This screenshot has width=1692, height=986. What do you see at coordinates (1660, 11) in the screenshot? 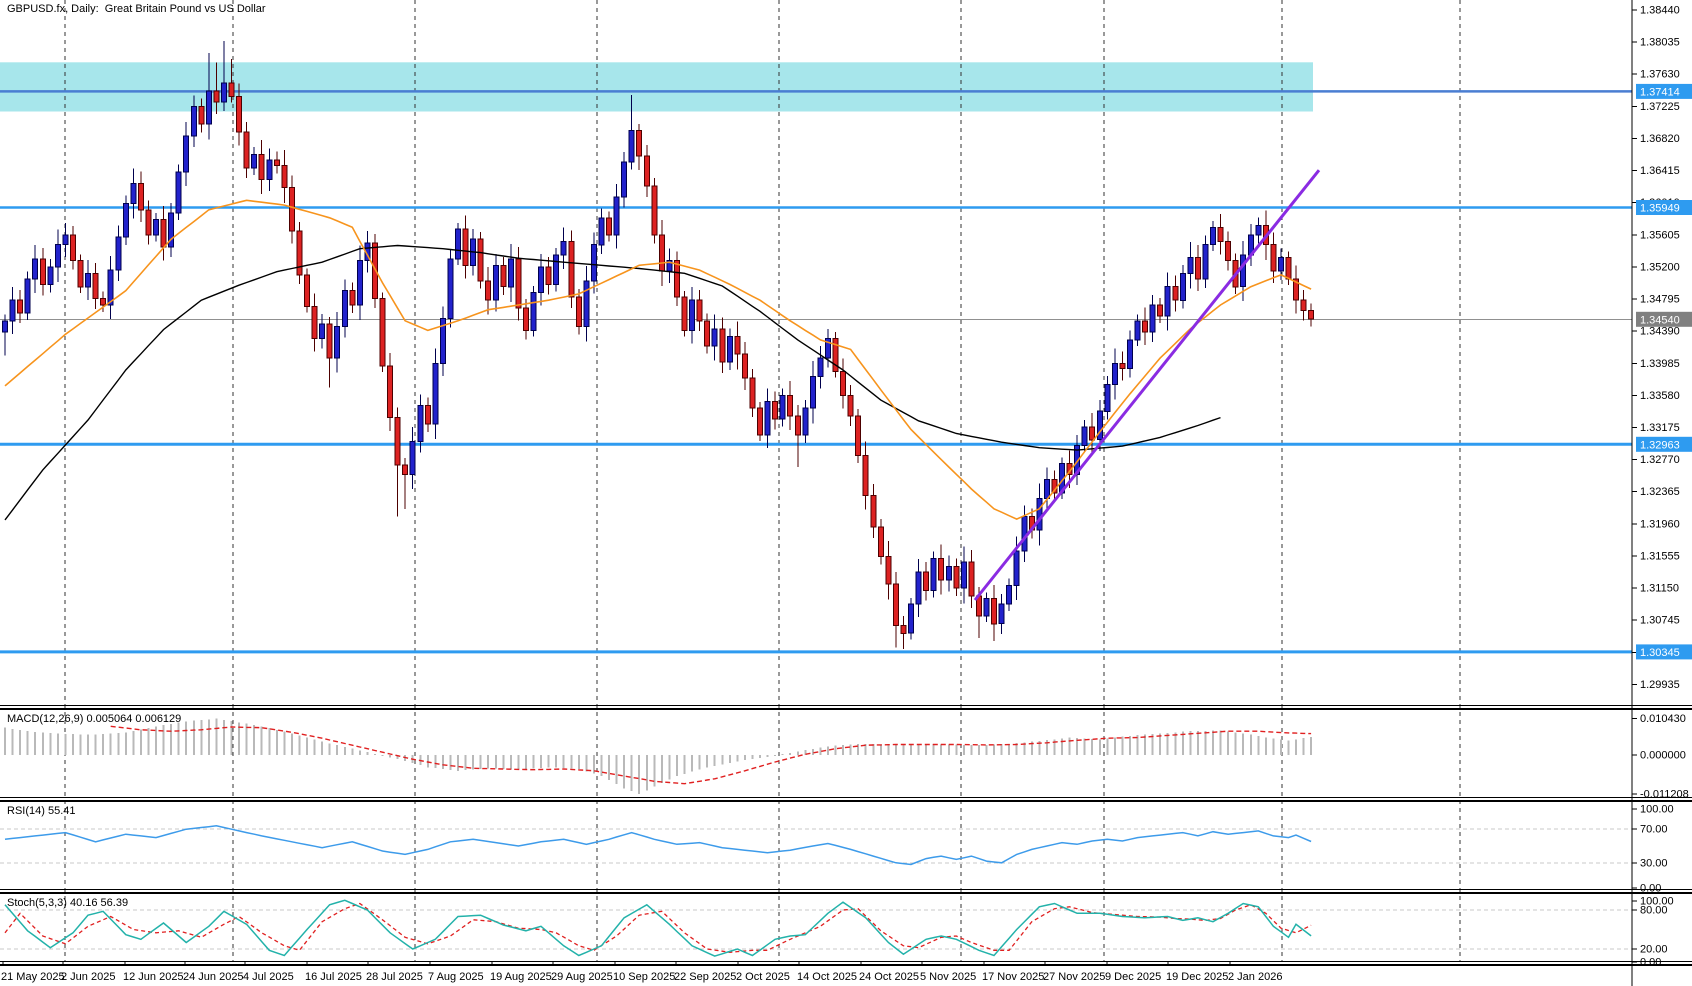
I see `price-axis-label: 1.38440` at bounding box center [1660, 11].